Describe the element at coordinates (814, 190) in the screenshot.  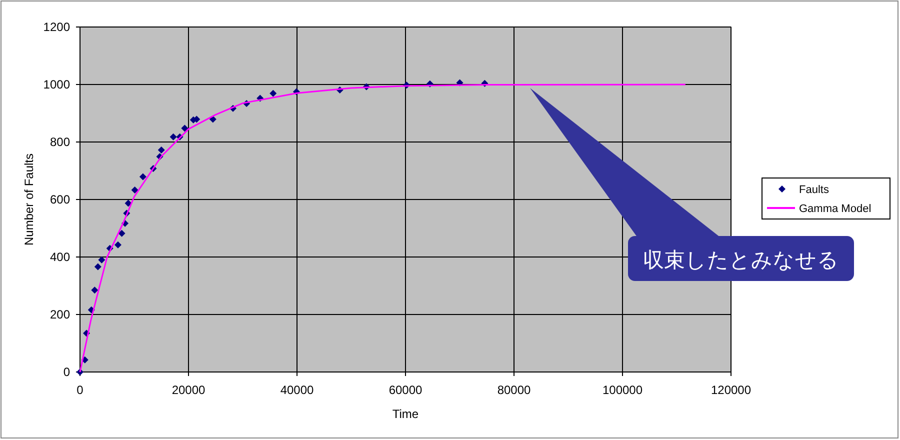
I see `legend-label: Faults` at that location.